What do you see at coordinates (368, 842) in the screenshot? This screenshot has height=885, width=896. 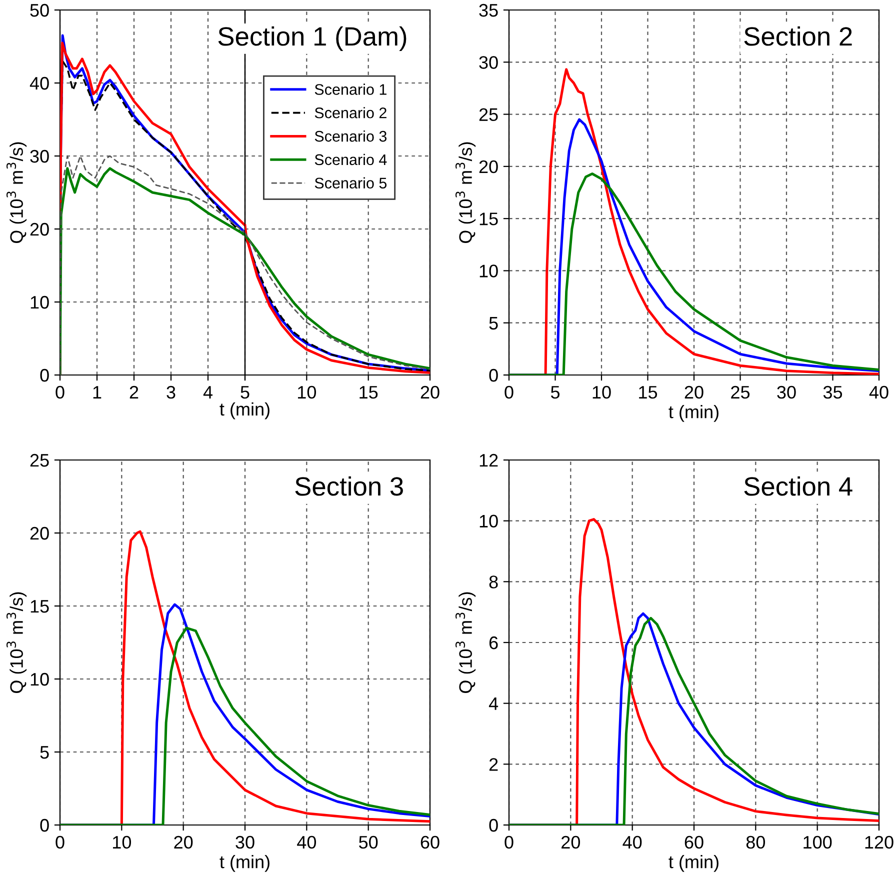 I see `x-tick-label: 50` at bounding box center [368, 842].